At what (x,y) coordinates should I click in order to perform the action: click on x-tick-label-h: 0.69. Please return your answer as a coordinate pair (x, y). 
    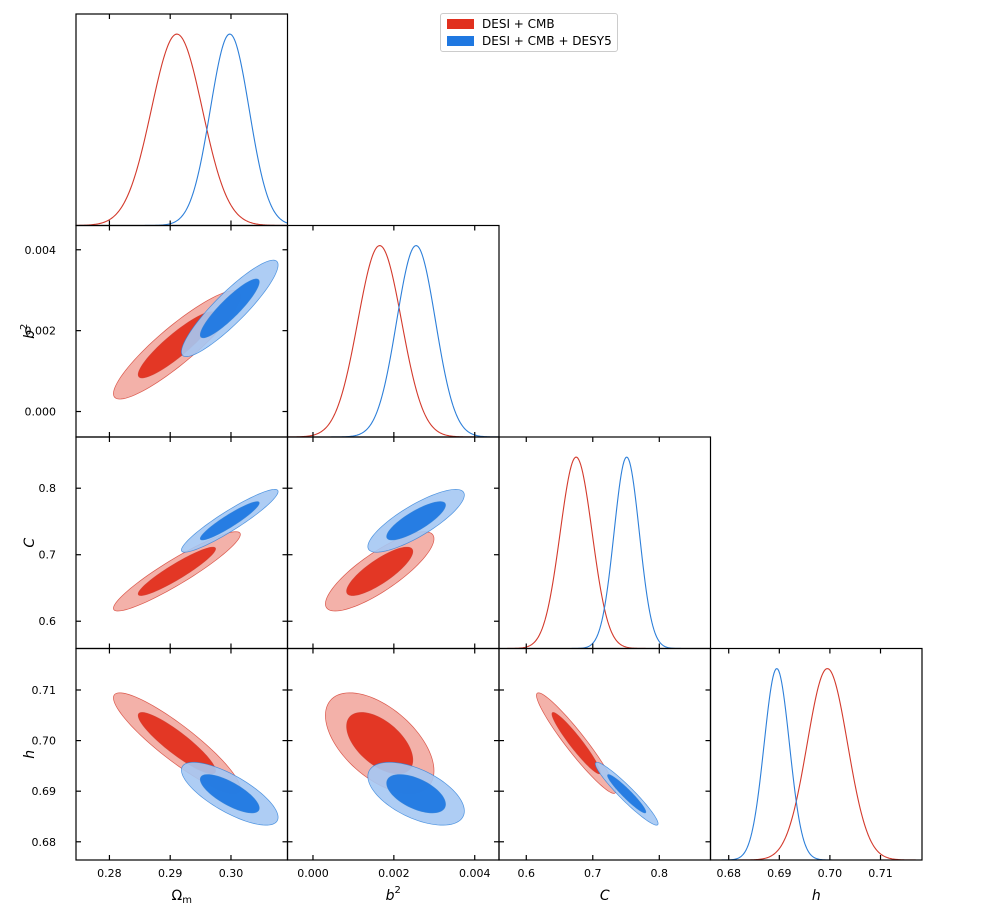
    Looking at the image, I should click on (779, 873).